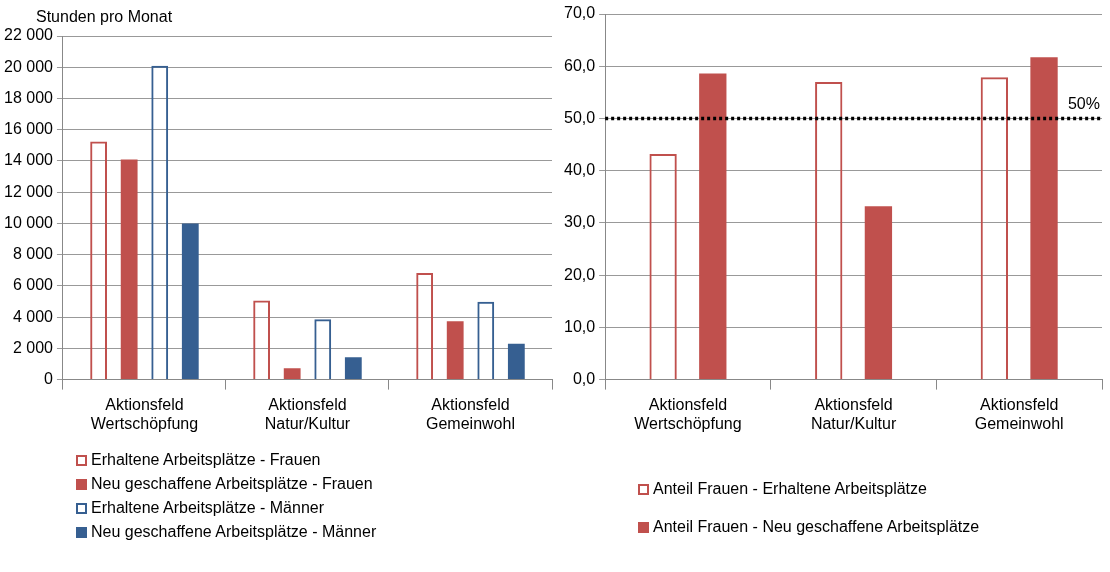 Image resolution: width=1110 pixels, height=572 pixels. What do you see at coordinates (29, 129) in the screenshot?
I see `y-tick-label: 16 000` at bounding box center [29, 129].